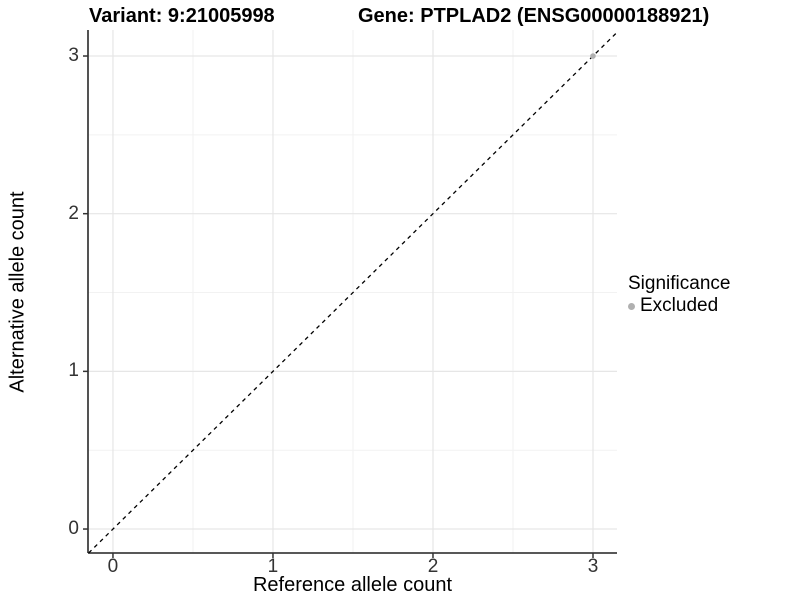  What do you see at coordinates (273, 566) in the screenshot?
I see `x-tick-label: 1` at bounding box center [273, 566].